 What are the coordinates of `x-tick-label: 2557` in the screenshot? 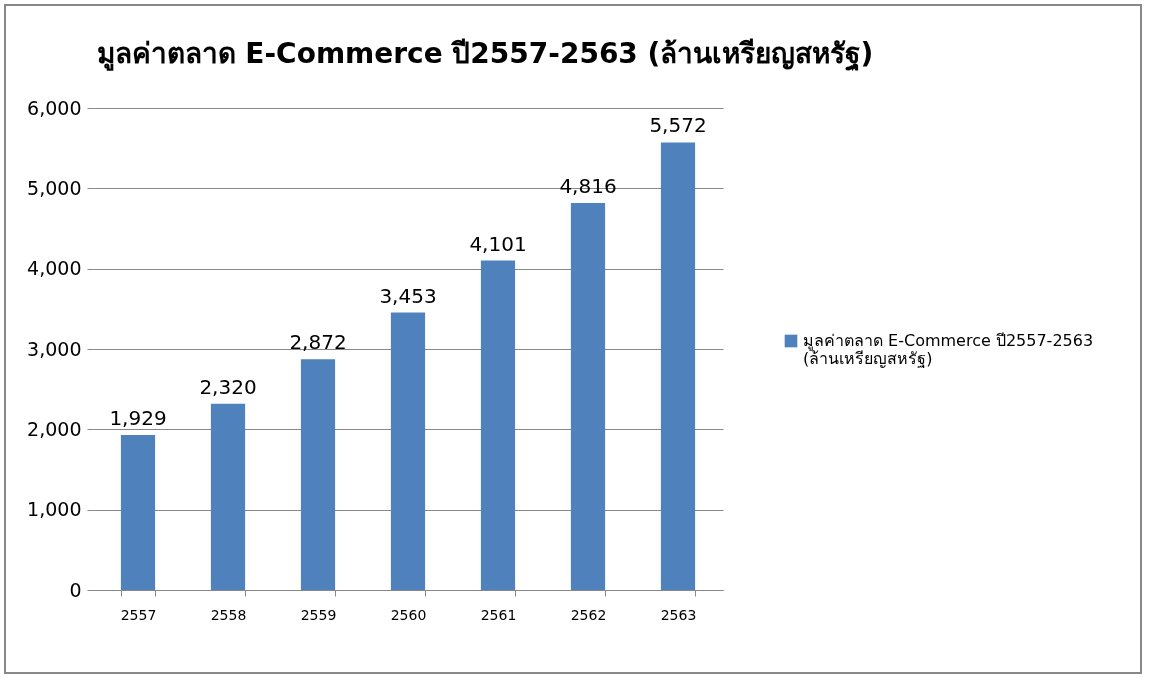 It's located at (138, 614).